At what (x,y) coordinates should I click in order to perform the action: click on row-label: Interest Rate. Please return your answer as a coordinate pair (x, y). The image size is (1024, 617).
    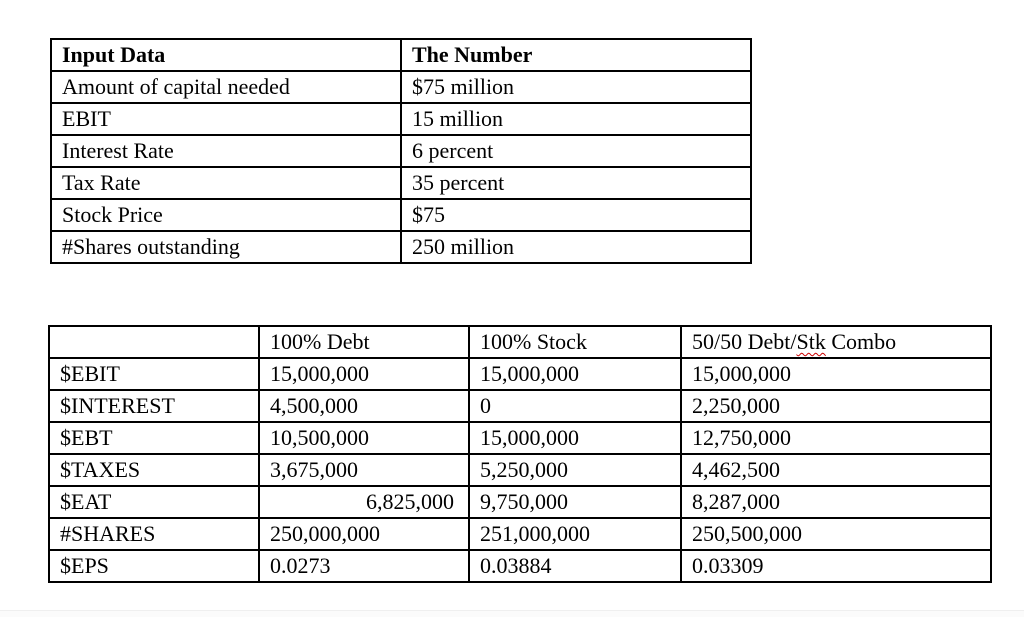
    Looking at the image, I should click on (226, 151).